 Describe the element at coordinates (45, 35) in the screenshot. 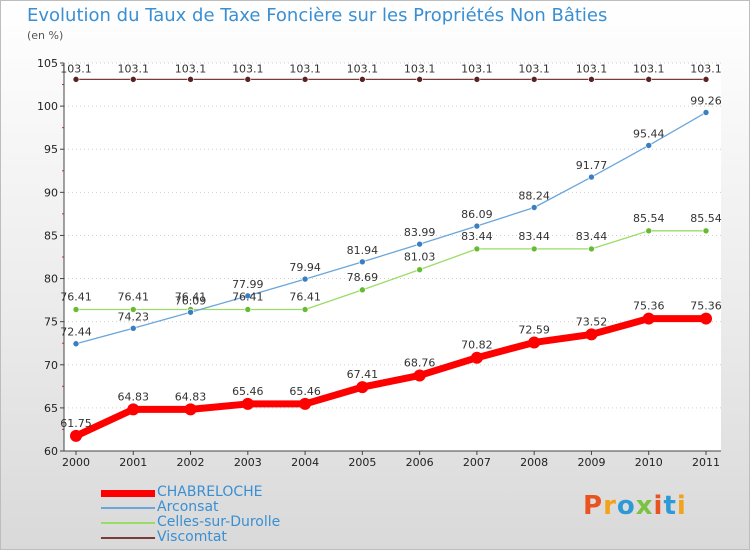

I see `unit-label: (en %)` at that location.